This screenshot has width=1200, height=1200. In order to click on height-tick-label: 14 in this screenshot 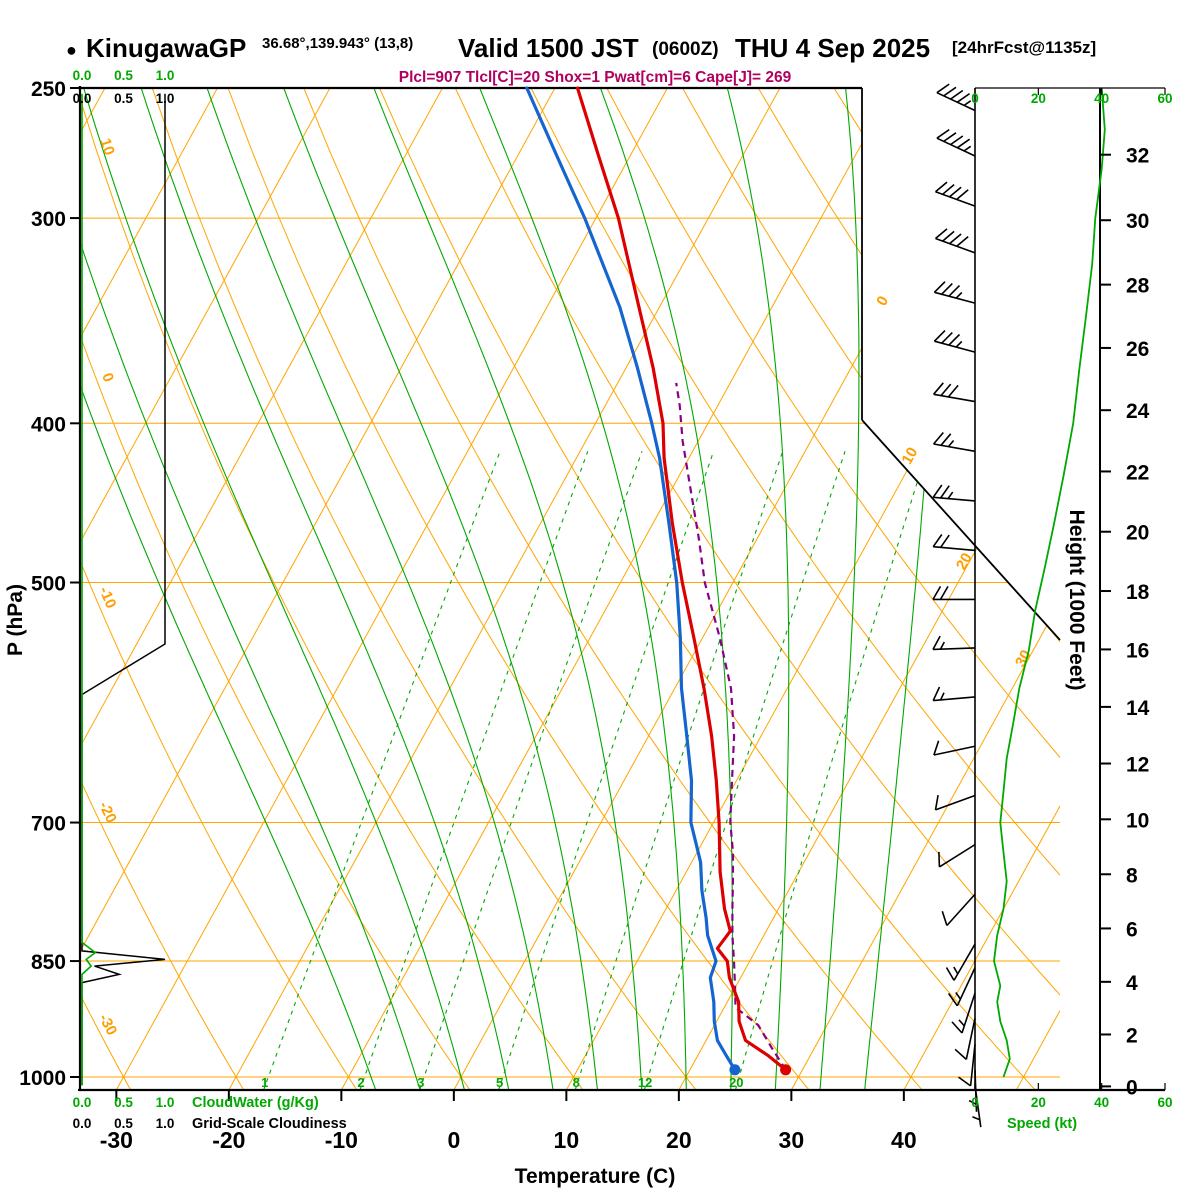, I will do `click(1138, 708)`.